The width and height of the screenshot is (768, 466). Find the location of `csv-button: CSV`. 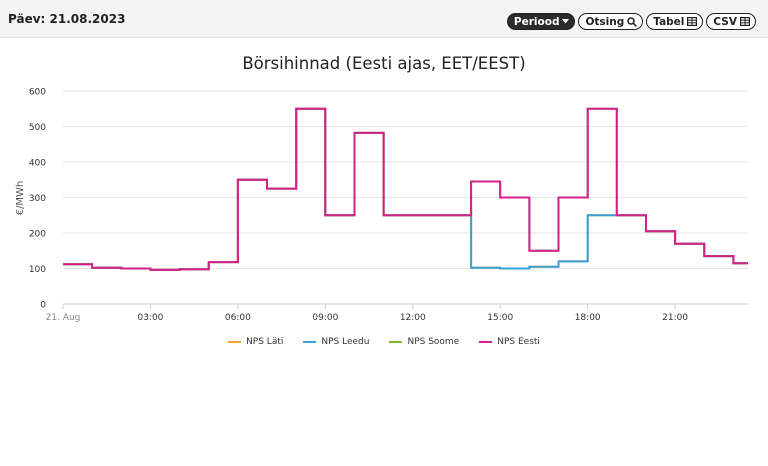

csv-button: CSV is located at coordinates (731, 21).